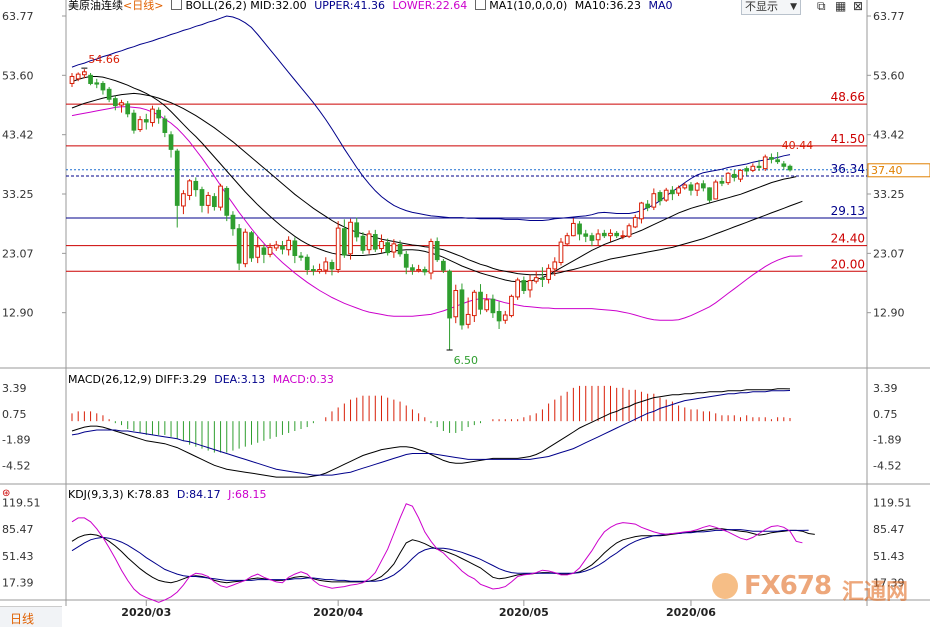  What do you see at coordinates (6, 493) in the screenshot?
I see `kdj-settings-icon: ⊛` at bounding box center [6, 493].